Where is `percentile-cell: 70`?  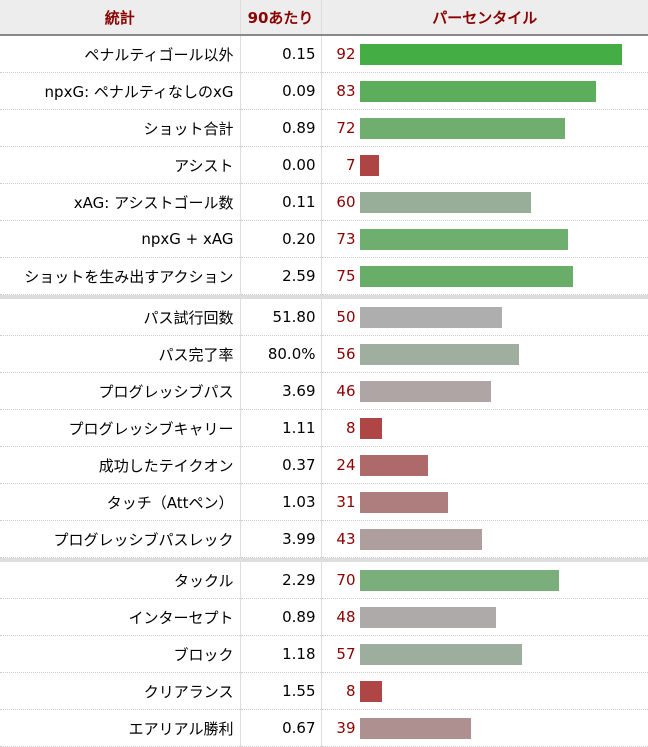
percentile-cell: 70 is located at coordinates (484, 580).